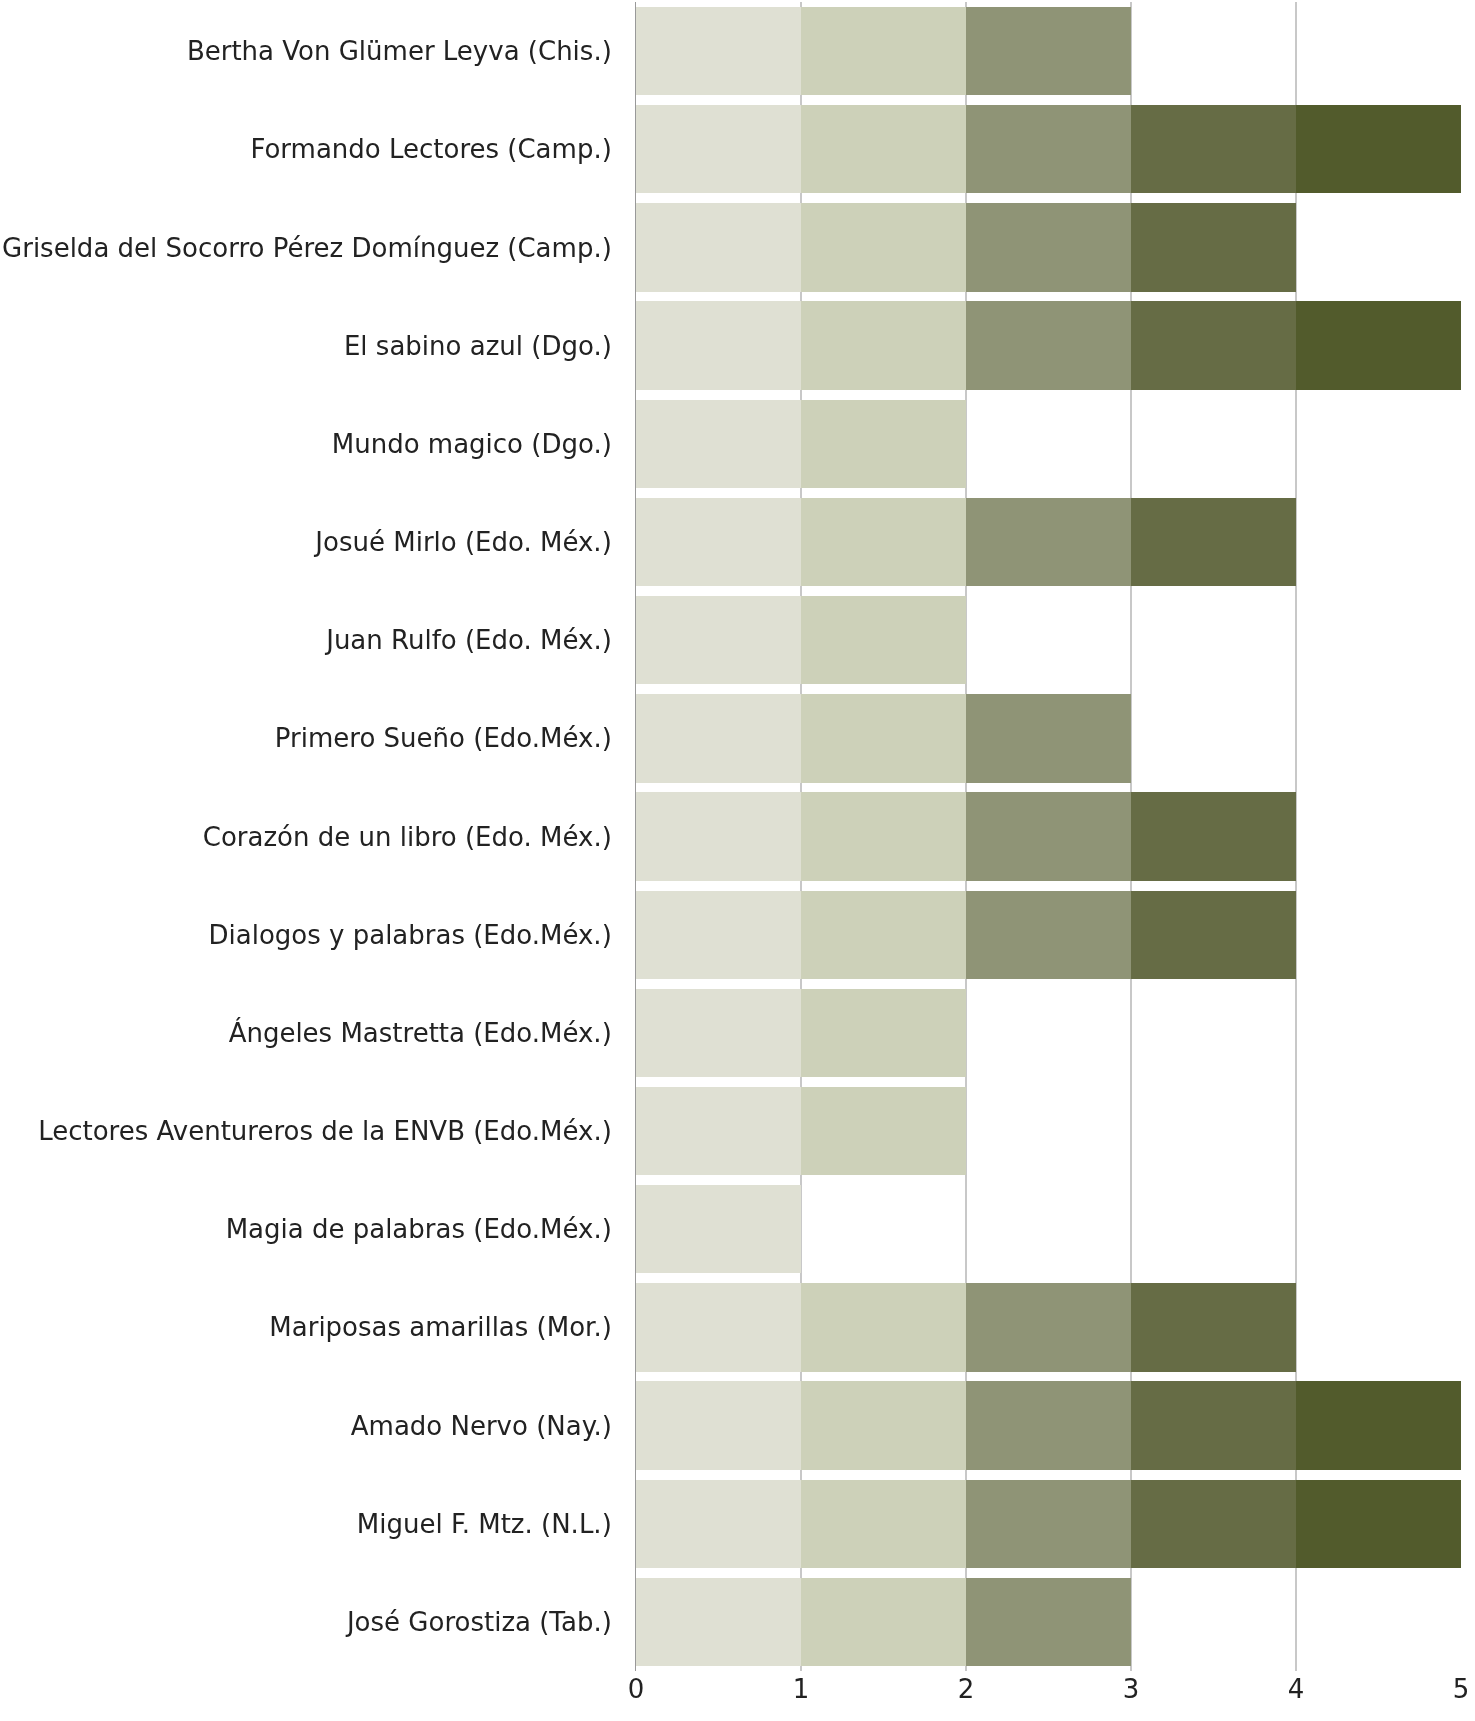  I want to click on y-tick-label: Griselda del Socorro Pérez Domínguez (Camp.), so click(307, 247).